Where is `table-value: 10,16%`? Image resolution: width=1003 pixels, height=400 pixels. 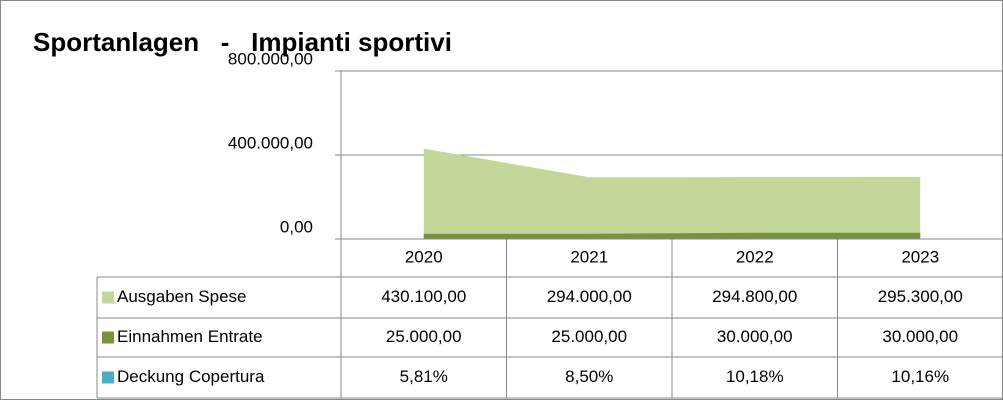 table-value: 10,16% is located at coordinates (920, 376).